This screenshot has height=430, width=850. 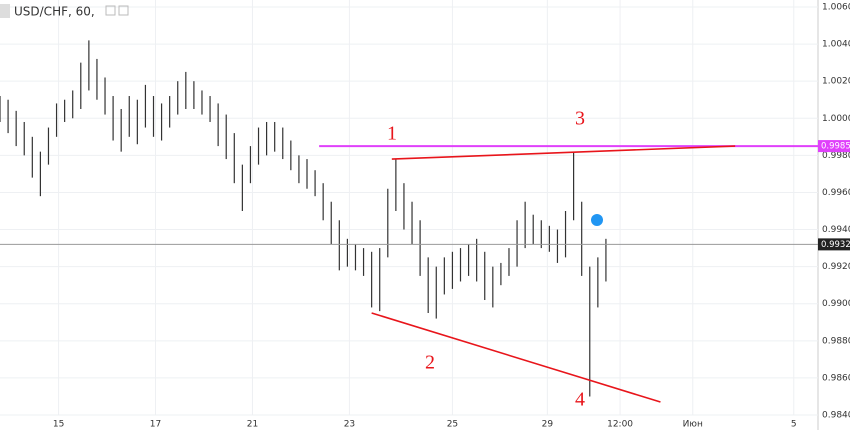 I want to click on price-label: 0.9932, so click(x=835, y=245).